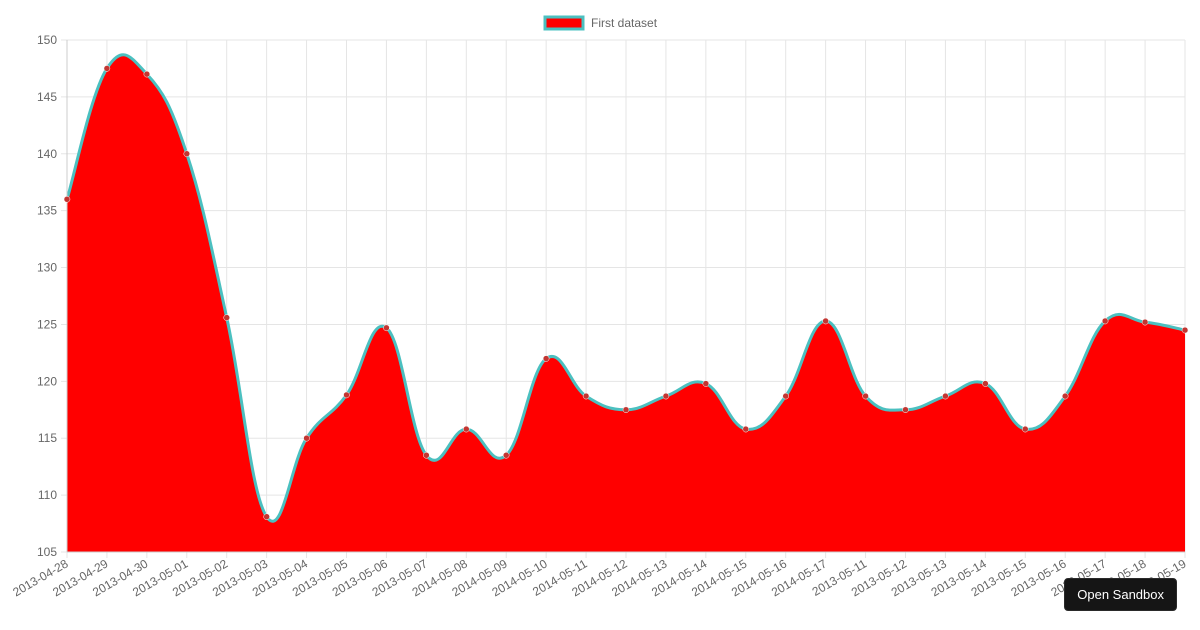 The image size is (1200, 630). What do you see at coordinates (47, 324) in the screenshot?
I see `y-tick-label: 125` at bounding box center [47, 324].